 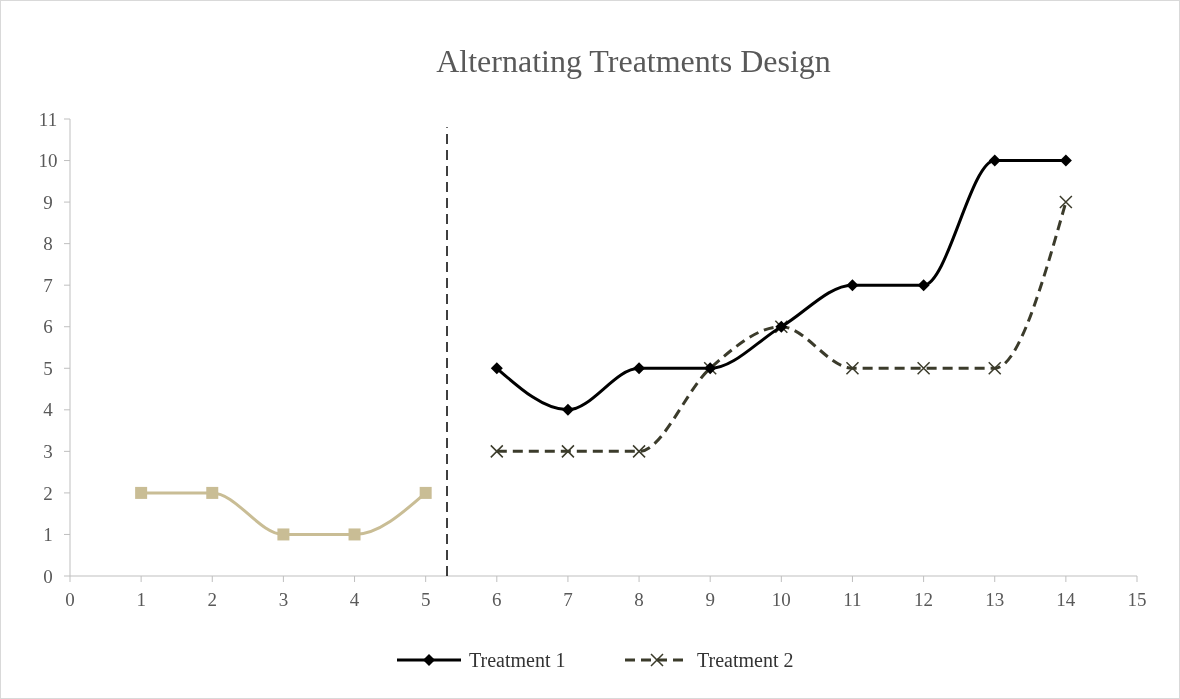 What do you see at coordinates (48, 576) in the screenshot?
I see `y-tick-label: 0` at bounding box center [48, 576].